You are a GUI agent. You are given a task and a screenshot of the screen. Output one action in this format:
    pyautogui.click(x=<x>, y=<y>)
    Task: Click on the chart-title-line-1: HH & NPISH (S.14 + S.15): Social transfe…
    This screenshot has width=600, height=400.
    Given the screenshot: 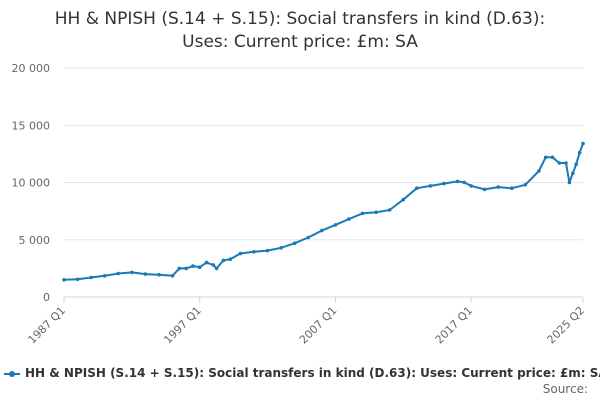 What is the action you would take?
    pyautogui.click(x=300, y=19)
    